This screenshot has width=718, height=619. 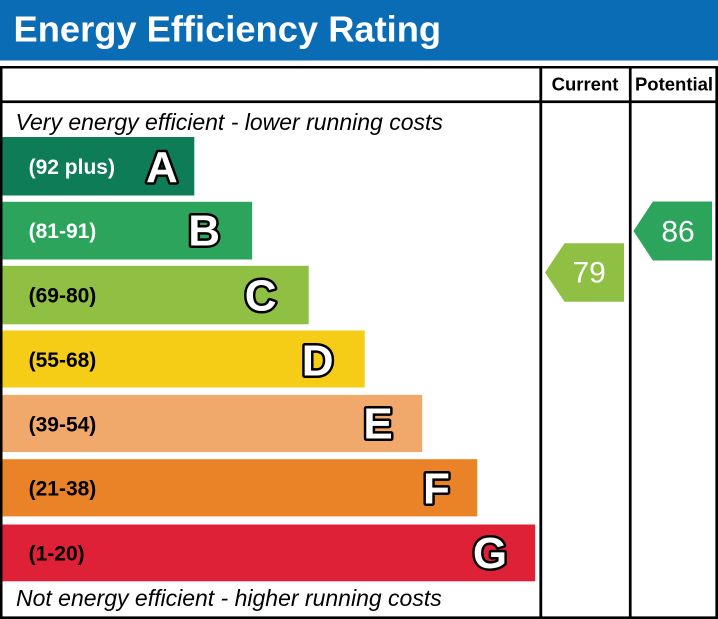 What do you see at coordinates (585, 83) in the screenshot?
I see `svg-text: Current` at bounding box center [585, 83].